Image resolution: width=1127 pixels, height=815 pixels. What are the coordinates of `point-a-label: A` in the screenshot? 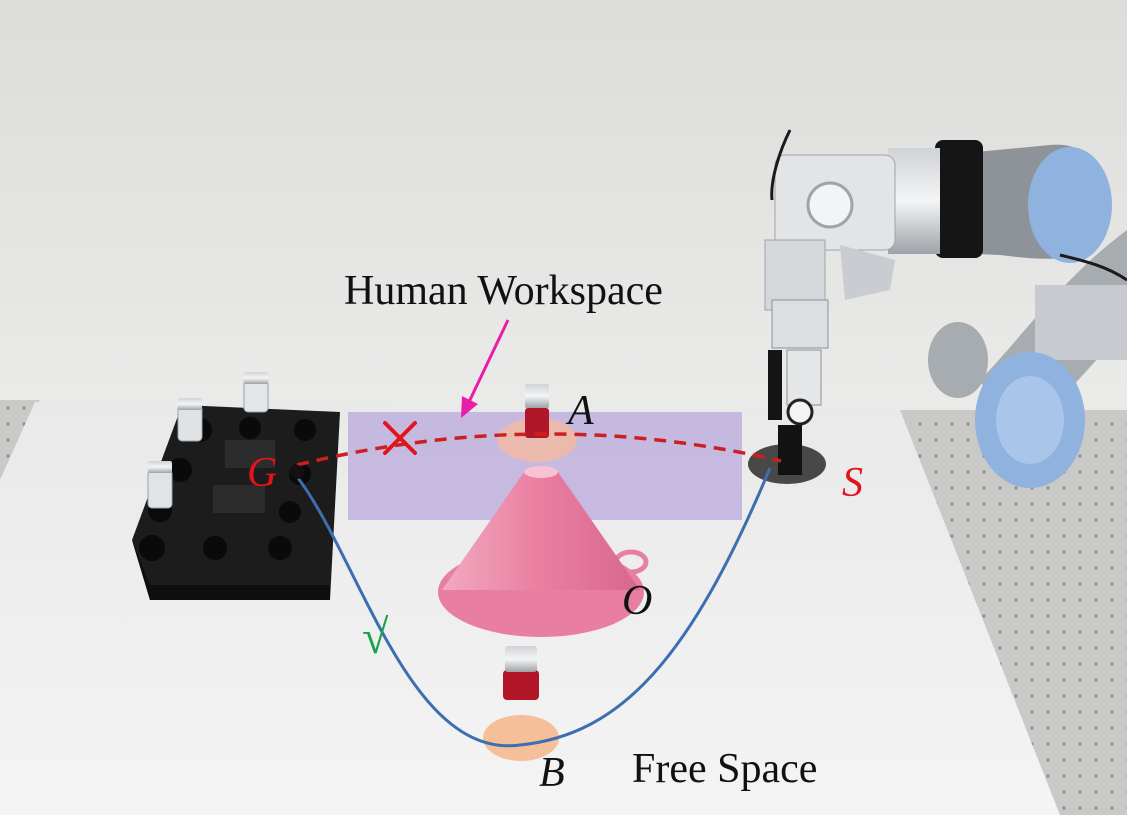 It's located at (581, 411).